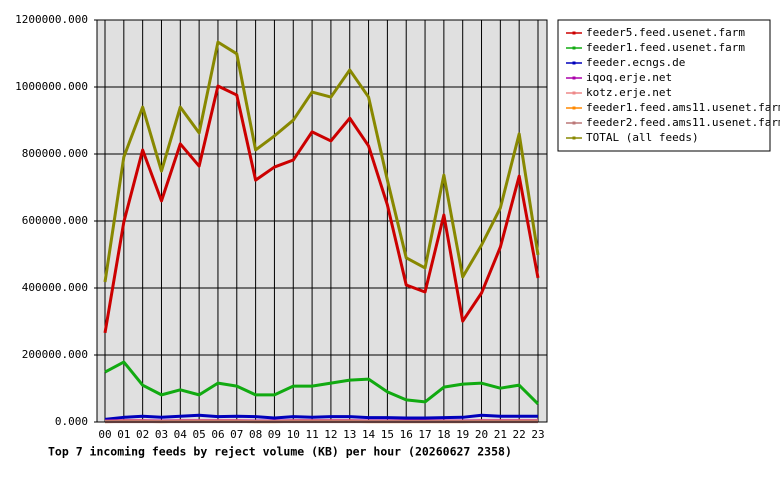 This screenshot has width=780, height=480. I want to click on legend-label: feeder5.feed.usenet.farm, so click(665, 32).